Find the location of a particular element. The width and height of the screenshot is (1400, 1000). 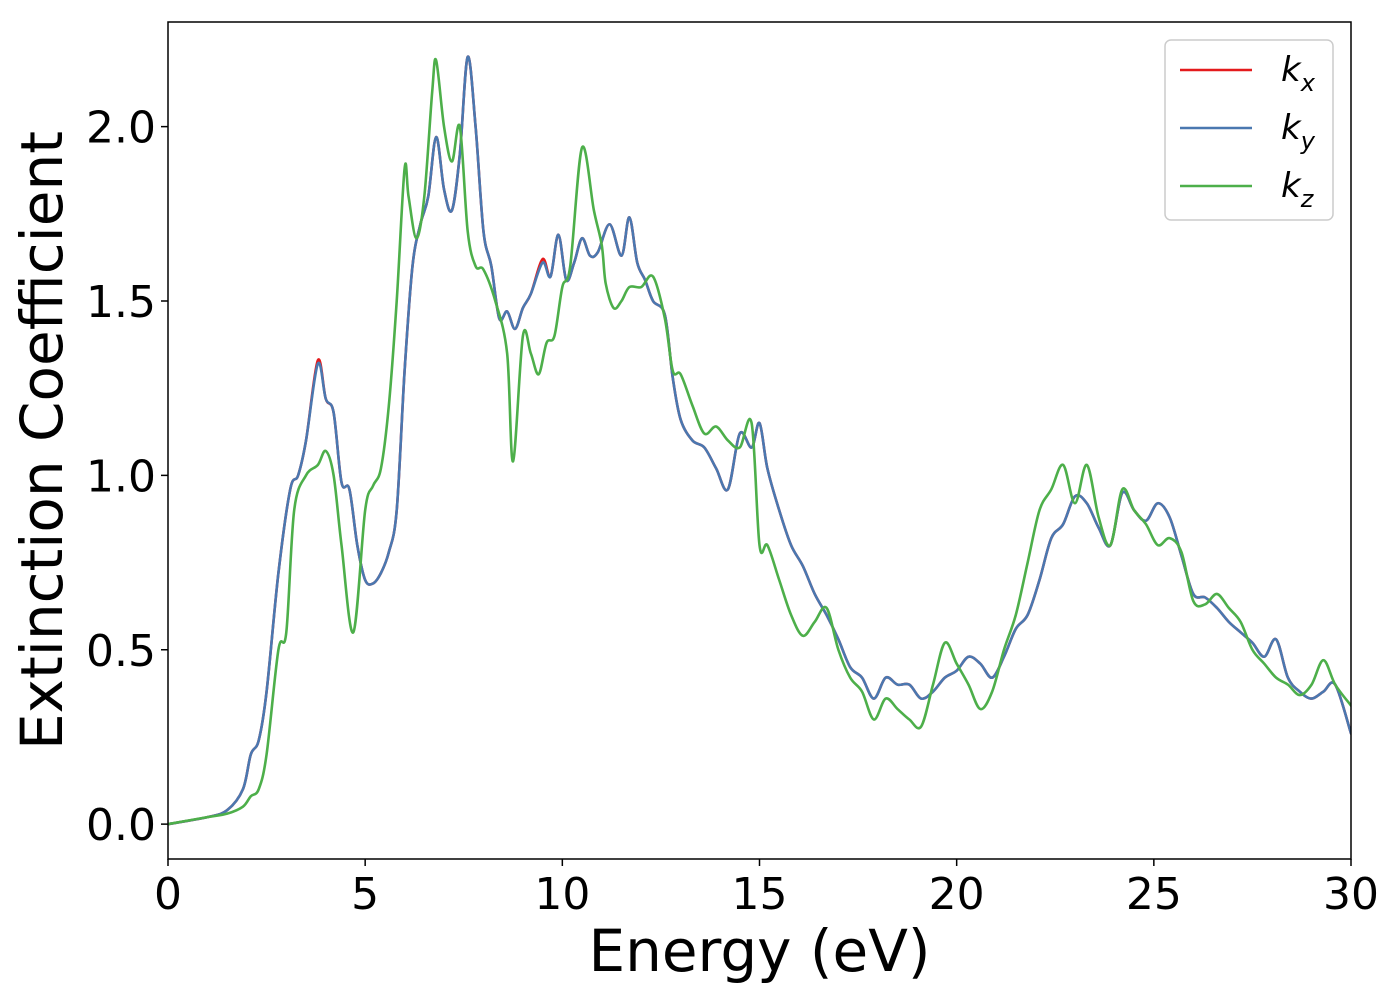

y-tick-label: 1.0 is located at coordinates (121, 476).